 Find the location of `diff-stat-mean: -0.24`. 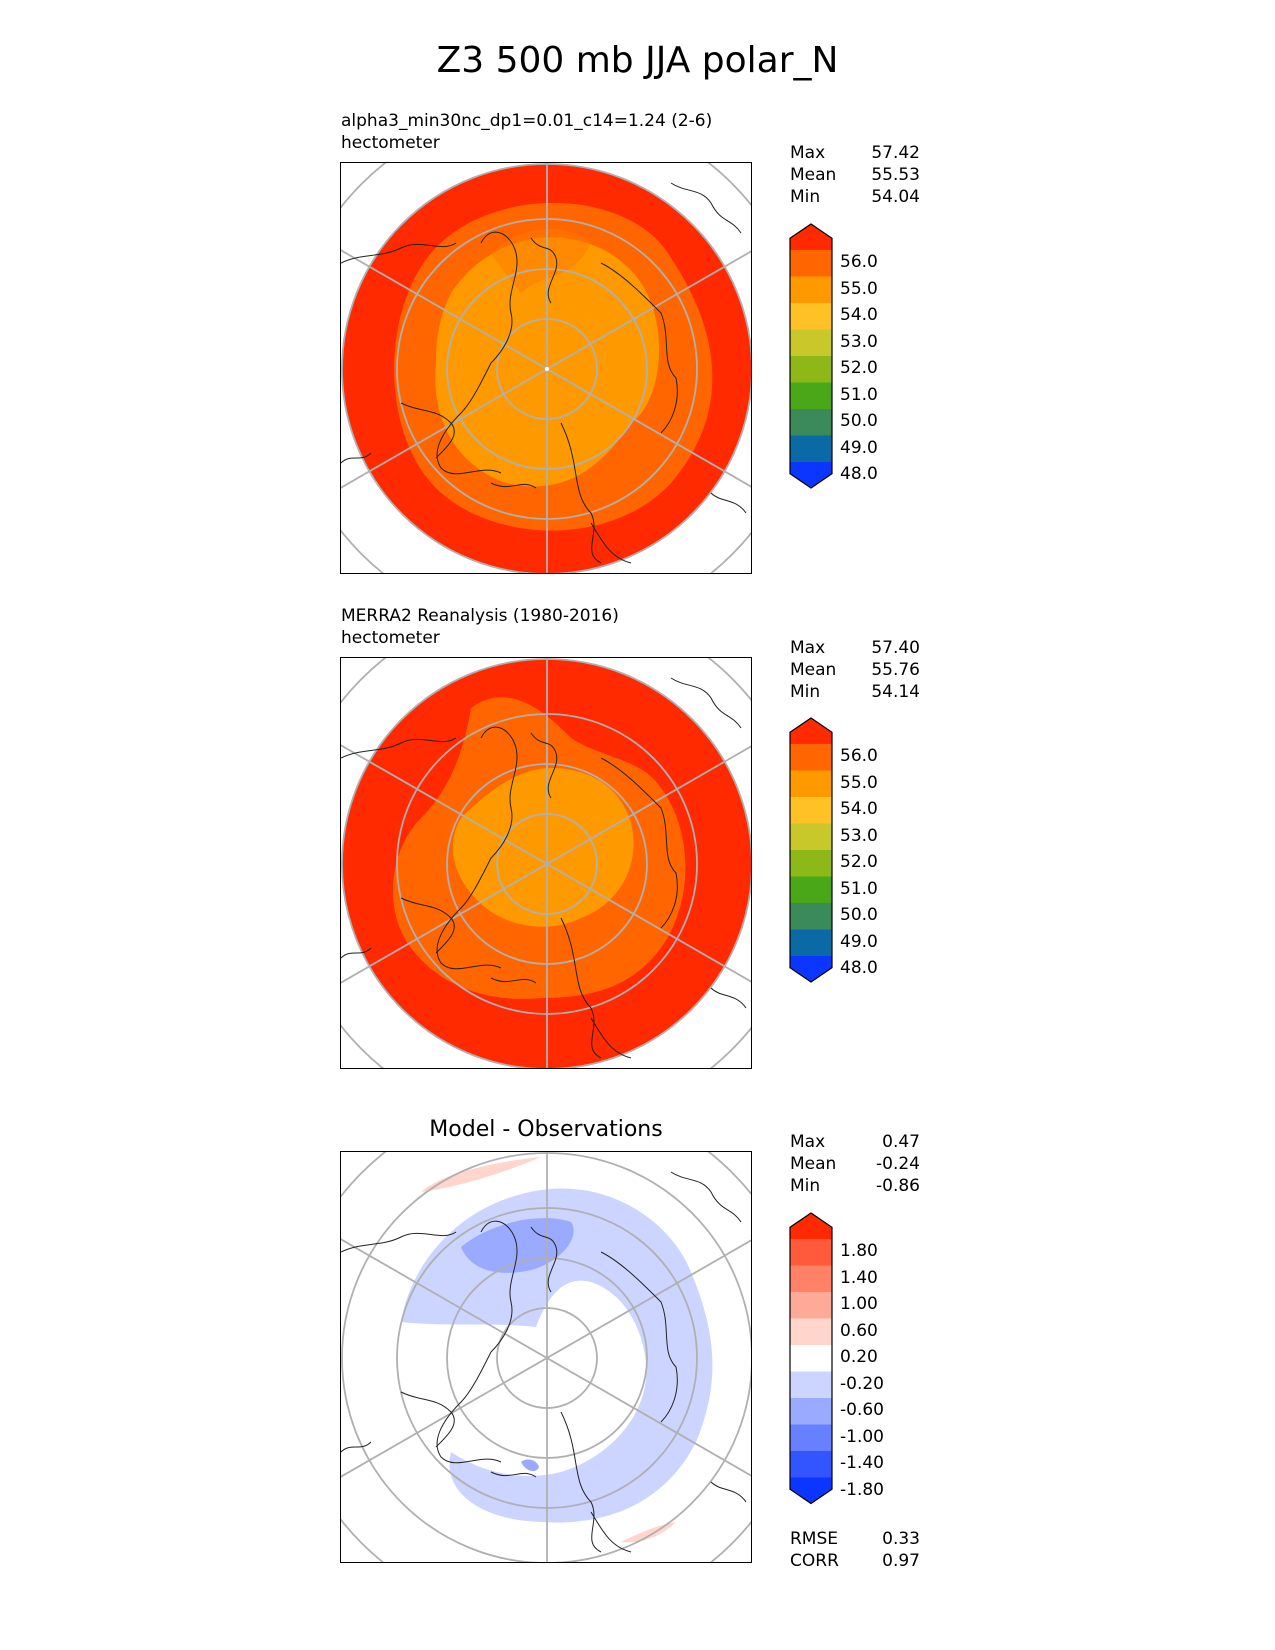

diff-stat-mean: -0.24 is located at coordinates (898, 1164).